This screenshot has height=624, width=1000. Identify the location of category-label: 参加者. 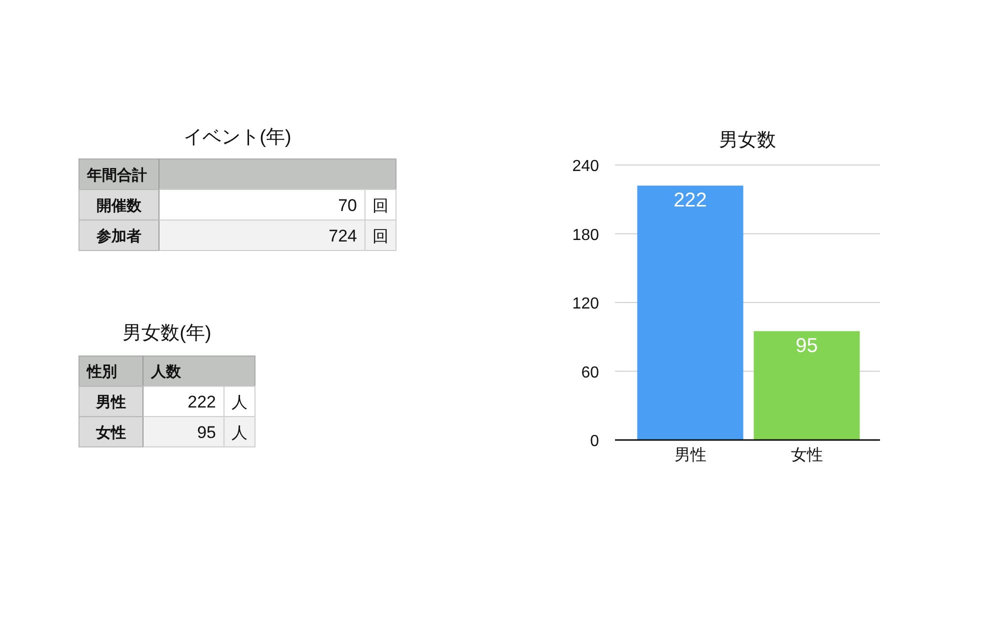
(119, 236).